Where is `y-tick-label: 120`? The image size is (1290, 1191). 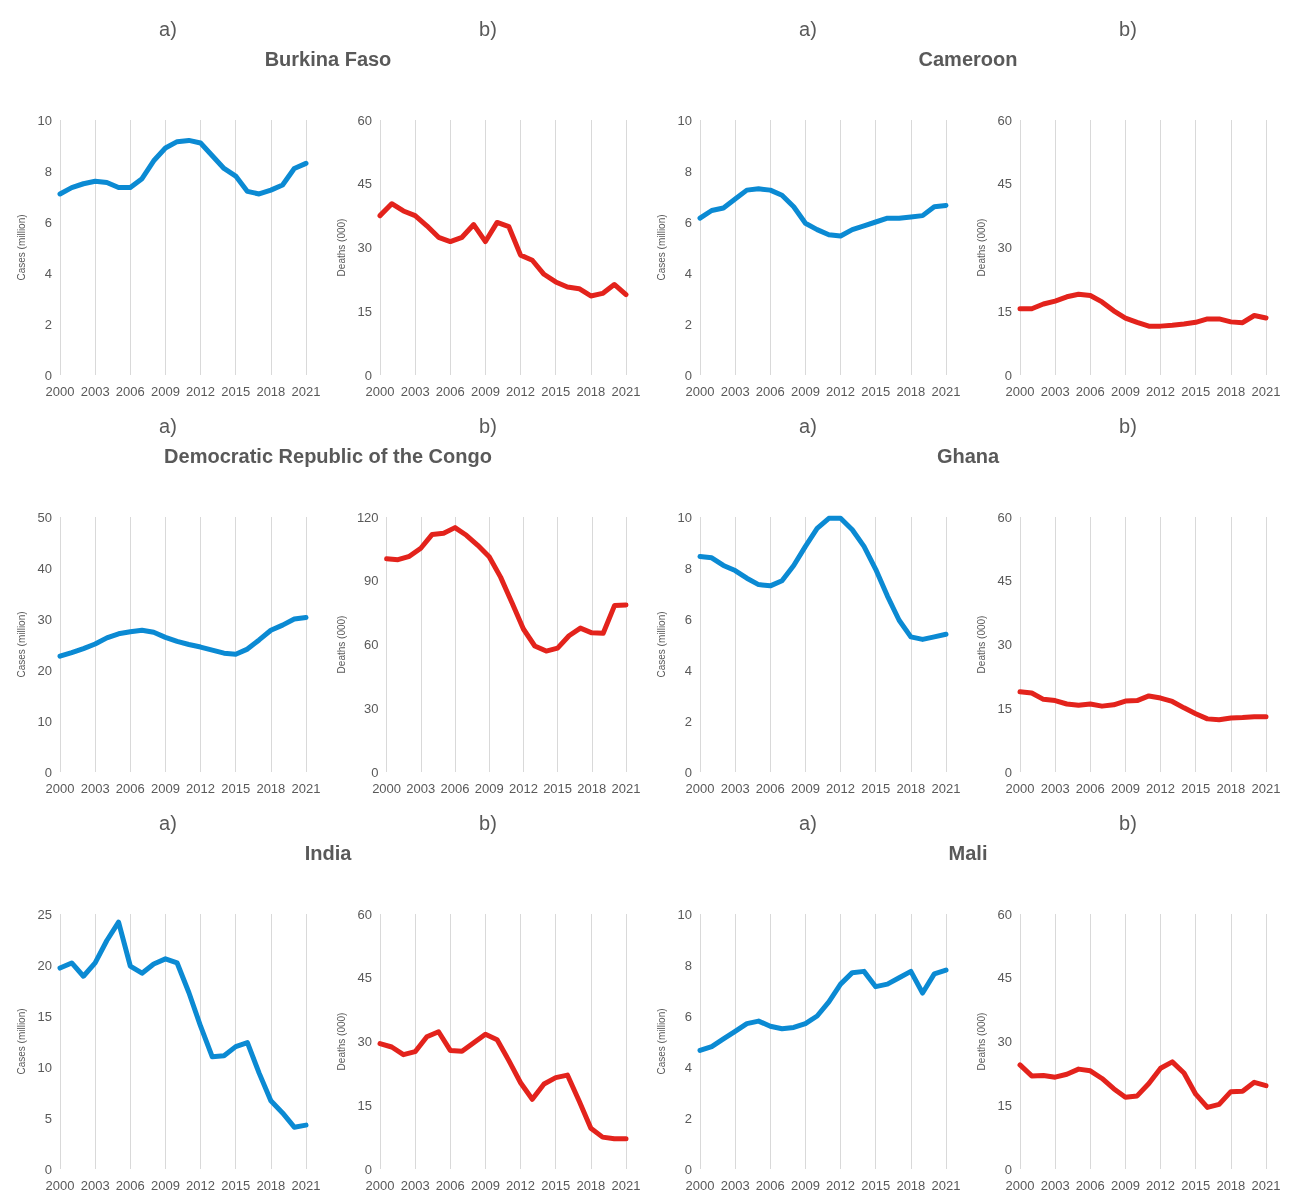 y-tick-label: 120 is located at coordinates (367, 517).